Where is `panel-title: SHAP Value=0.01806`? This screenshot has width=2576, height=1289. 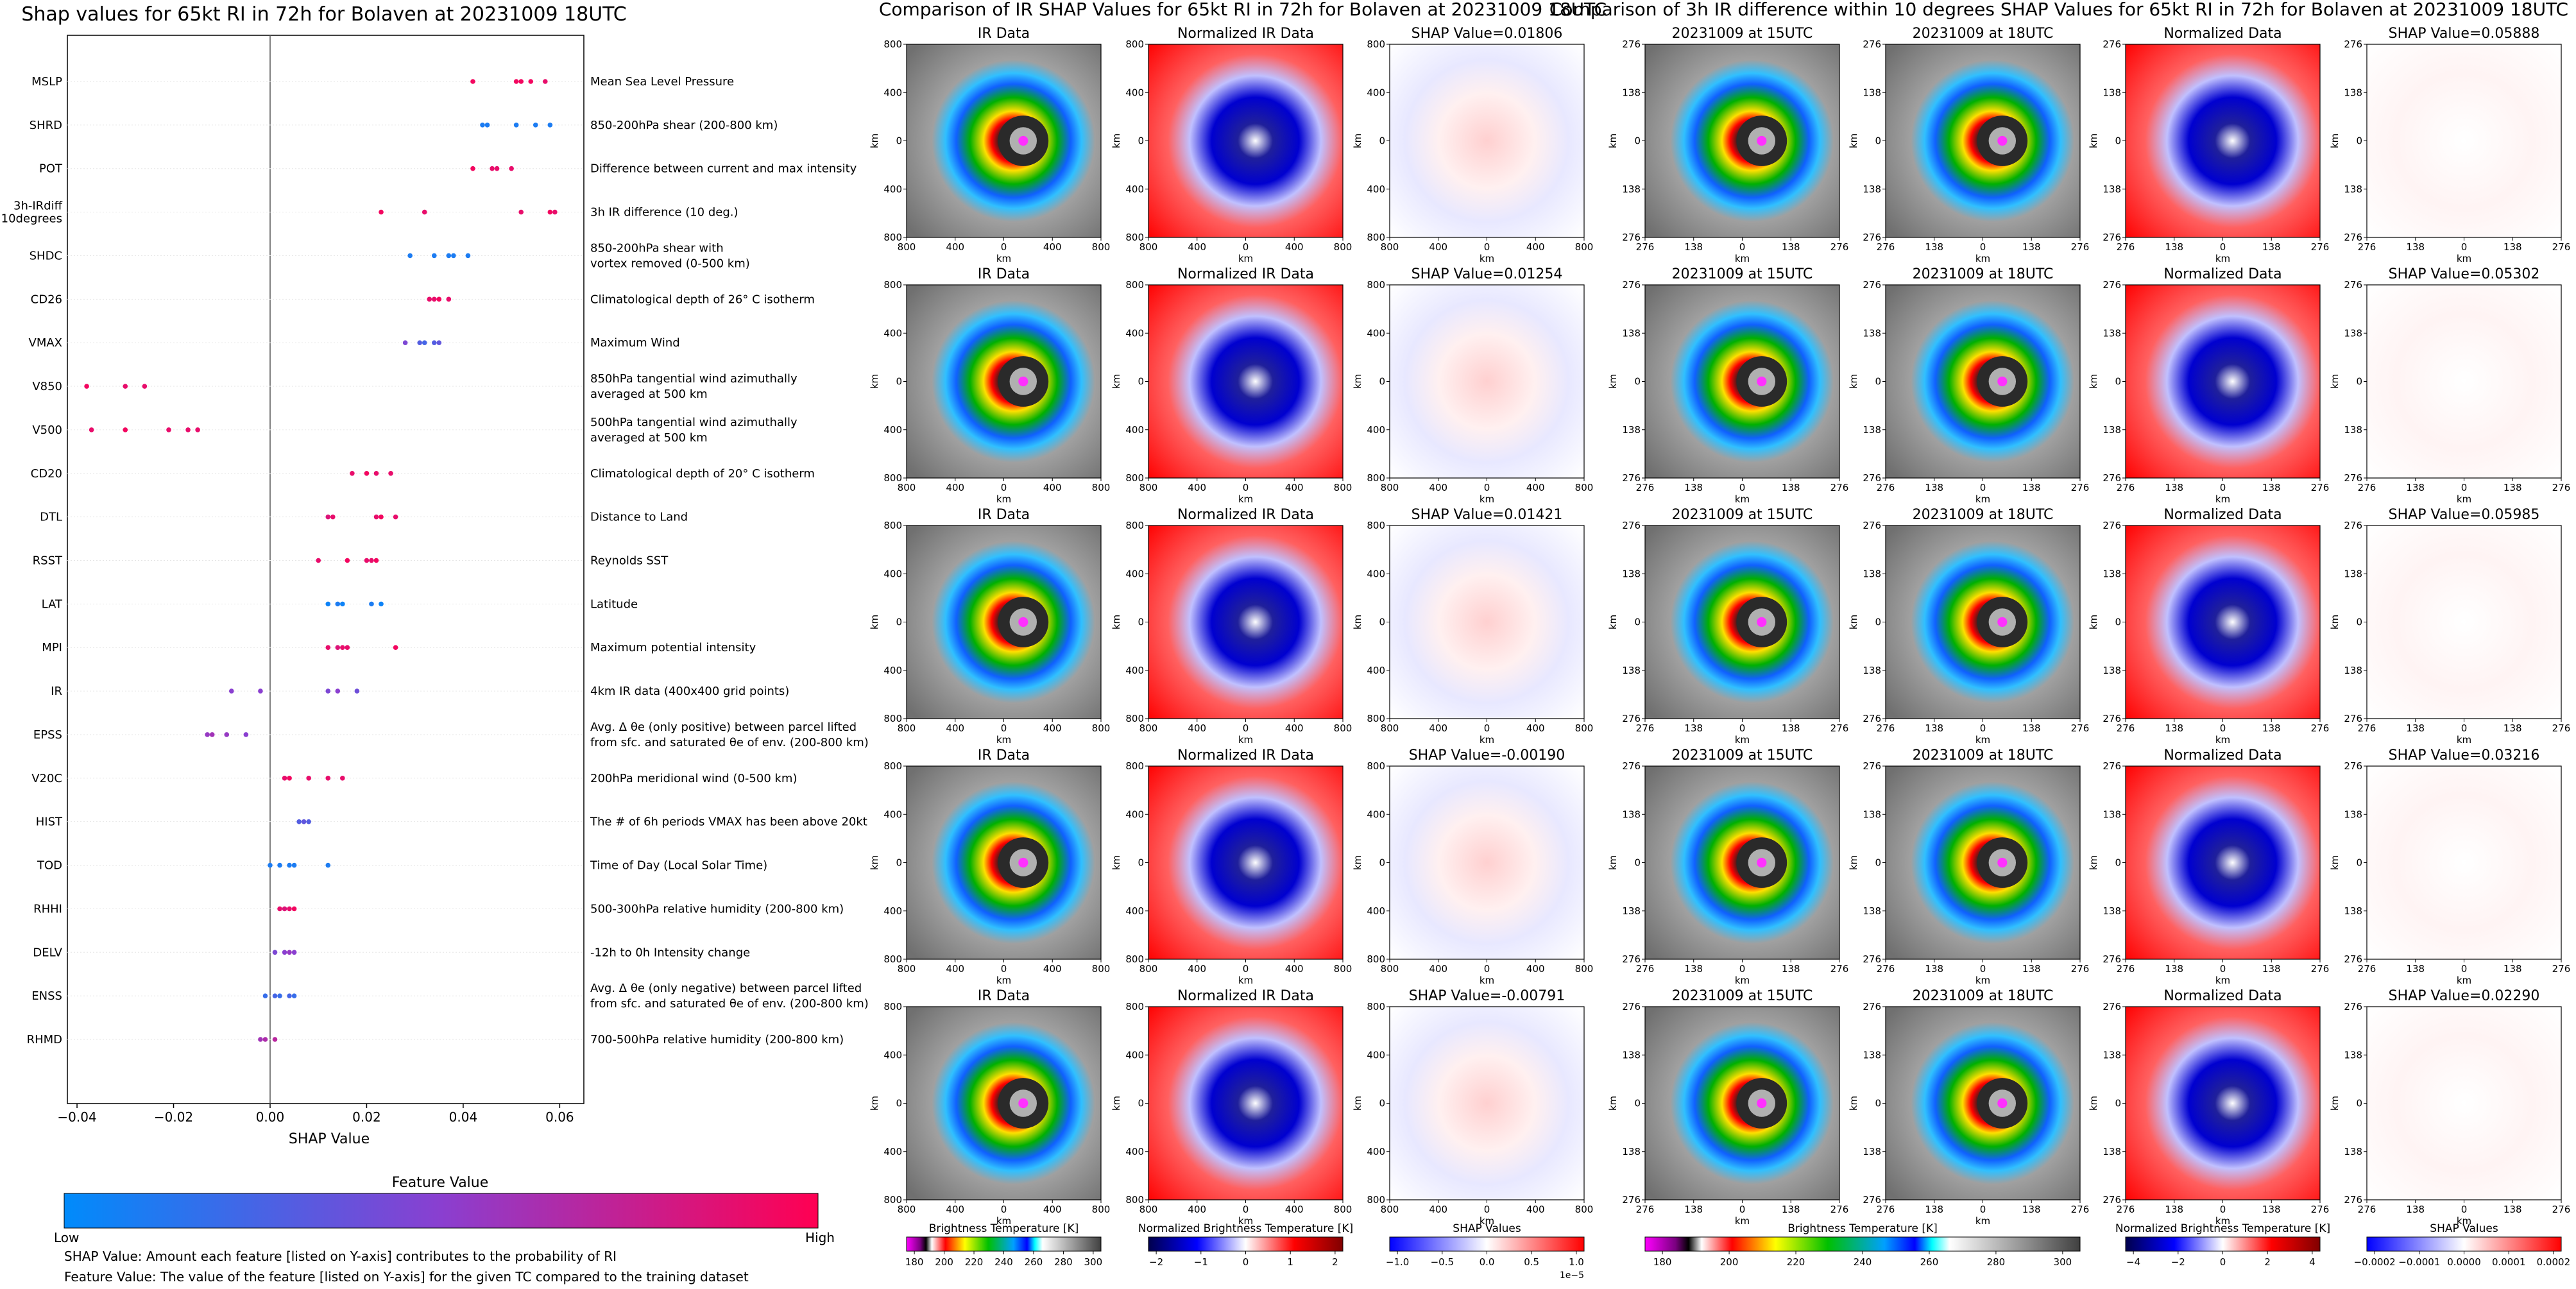 panel-title: SHAP Value=0.01806 is located at coordinates (1487, 34).